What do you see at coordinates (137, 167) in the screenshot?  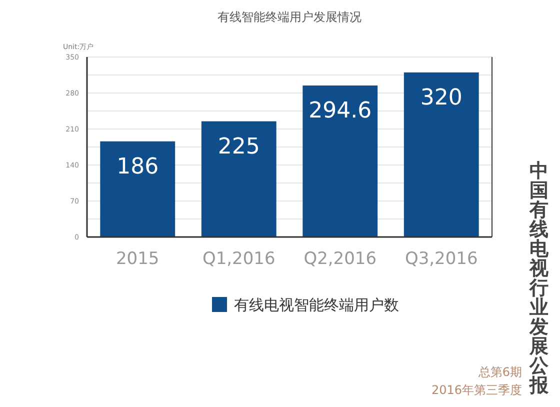 I see `data-label: 186` at bounding box center [137, 167].